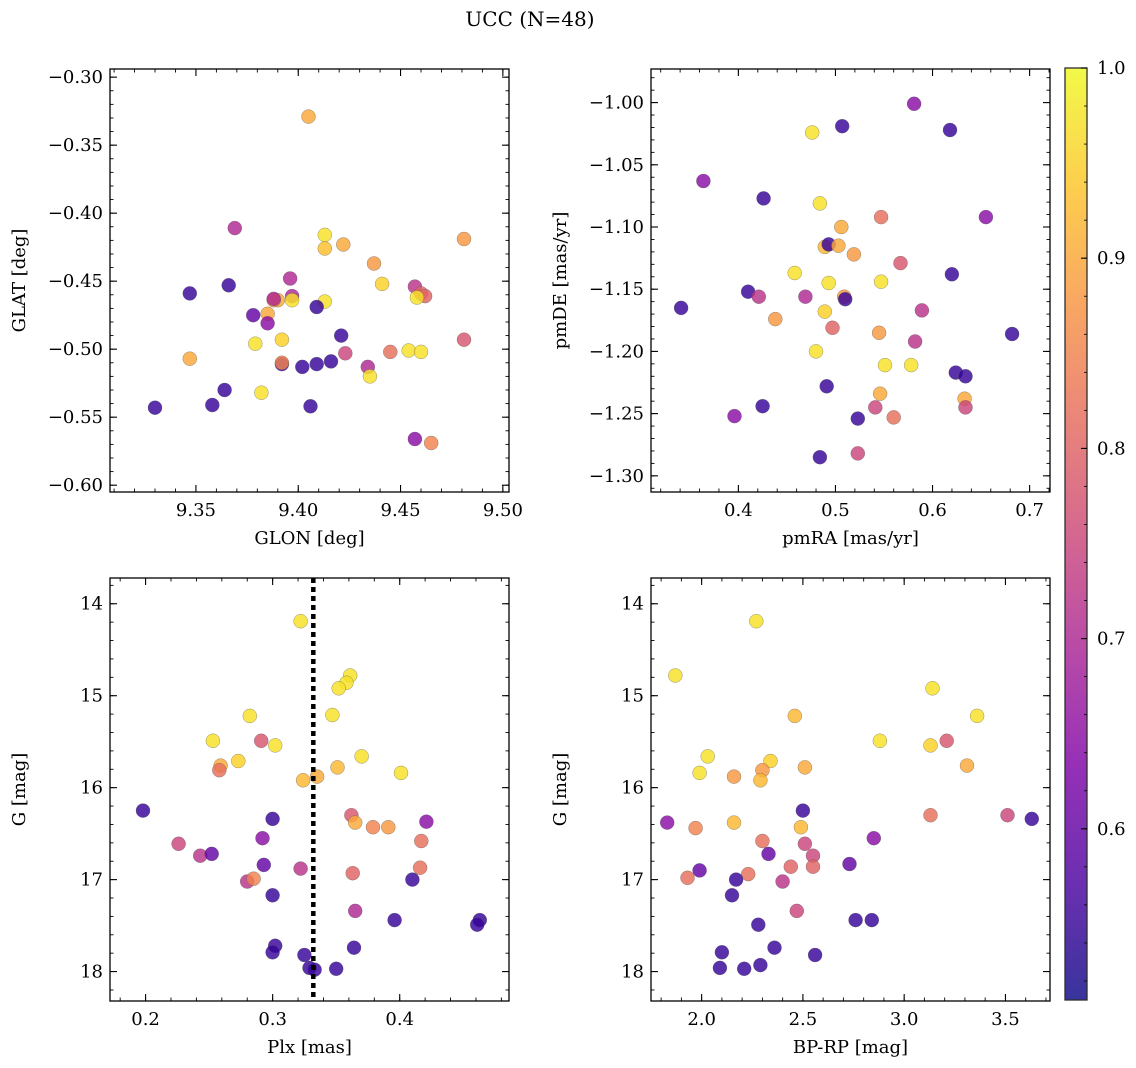 The width and height of the screenshot is (1136, 1068). I want to click on y-tick-label: −1.10, so click(616, 227).